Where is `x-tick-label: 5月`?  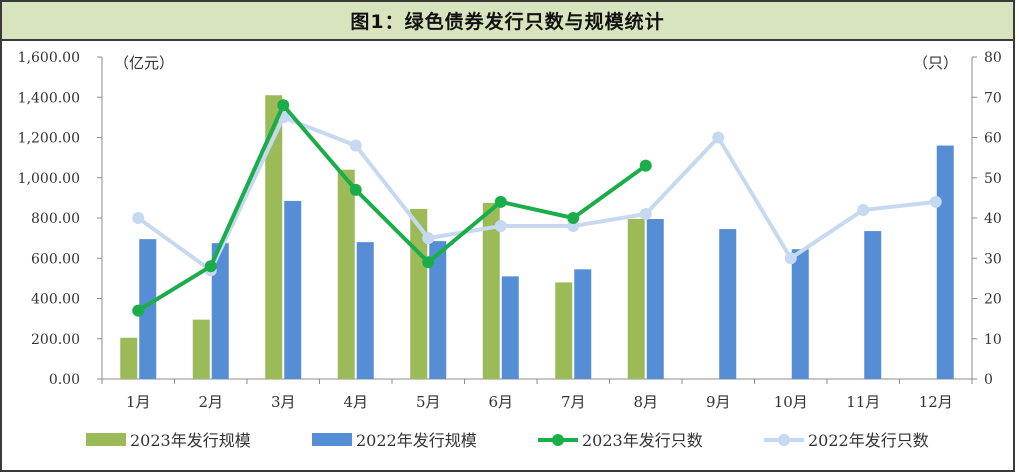 x-tick-label: 5月 is located at coordinates (428, 402).